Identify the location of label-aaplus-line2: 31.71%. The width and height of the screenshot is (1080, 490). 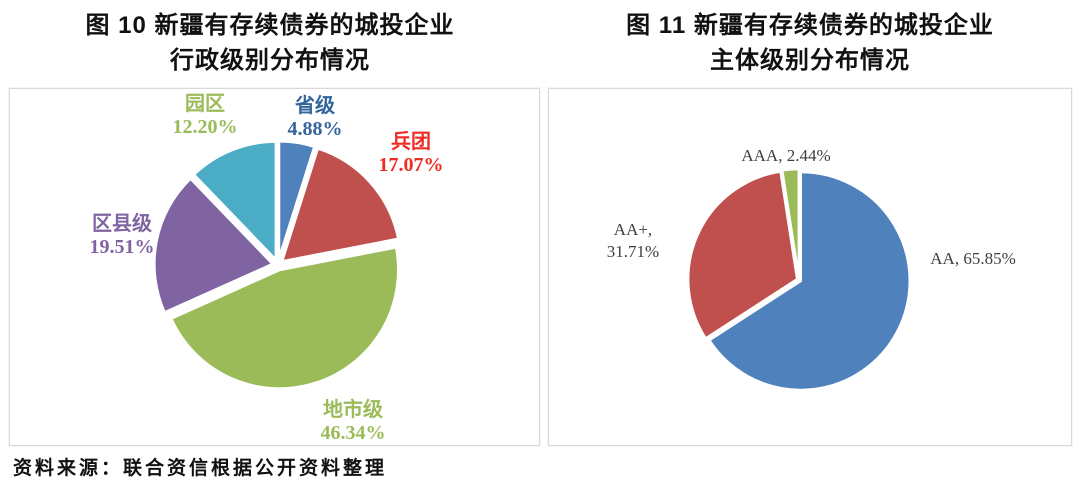
(633, 251).